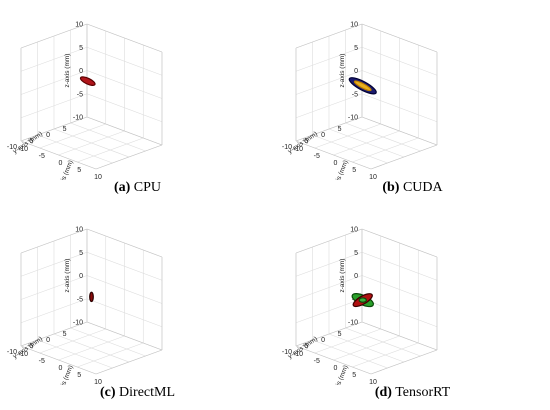  Describe the element at coordinates (422, 187) in the screenshot. I see `caption-name: CUDA` at that location.